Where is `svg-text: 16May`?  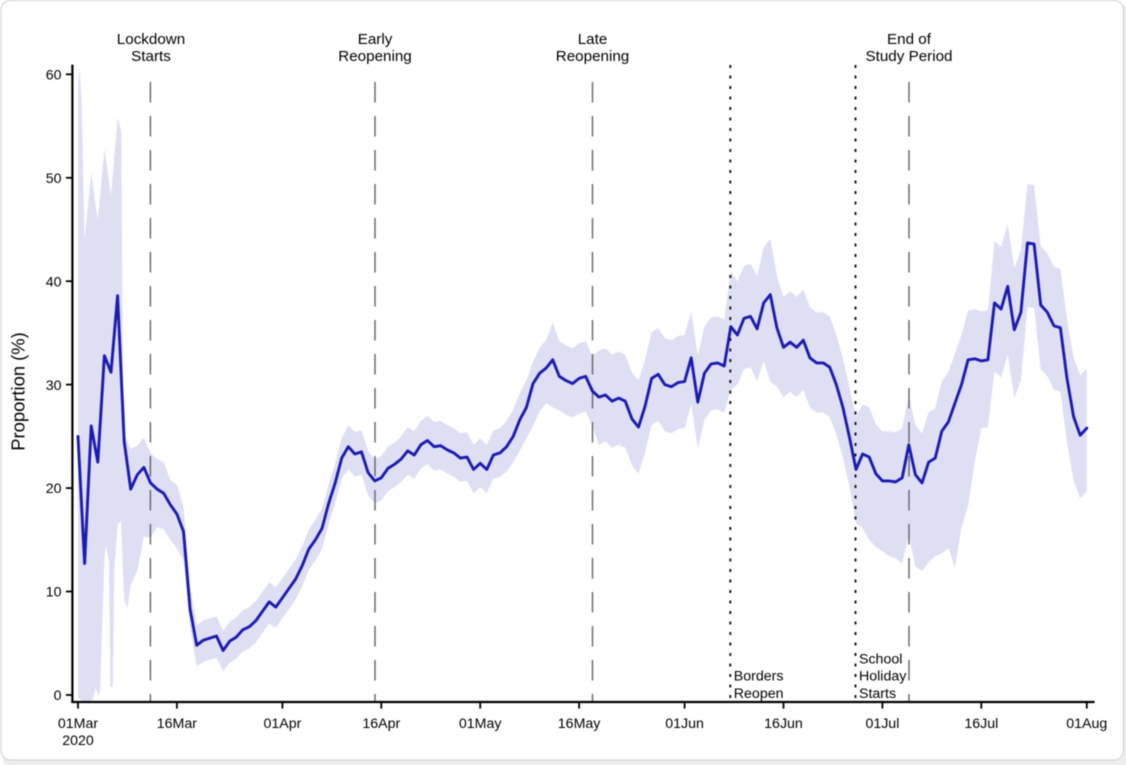 svg-text: 16May is located at coordinates (579, 724).